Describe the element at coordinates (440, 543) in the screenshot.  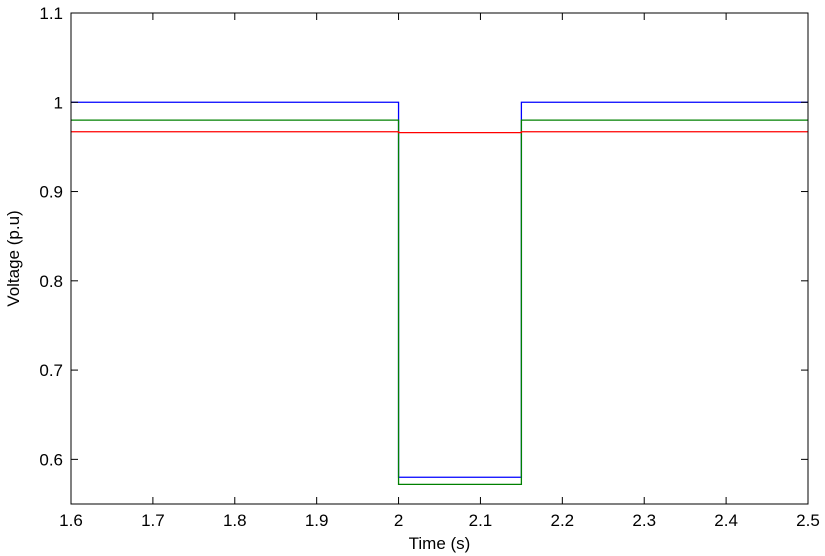
I see `x-axis-title: Time (s)` at that location.